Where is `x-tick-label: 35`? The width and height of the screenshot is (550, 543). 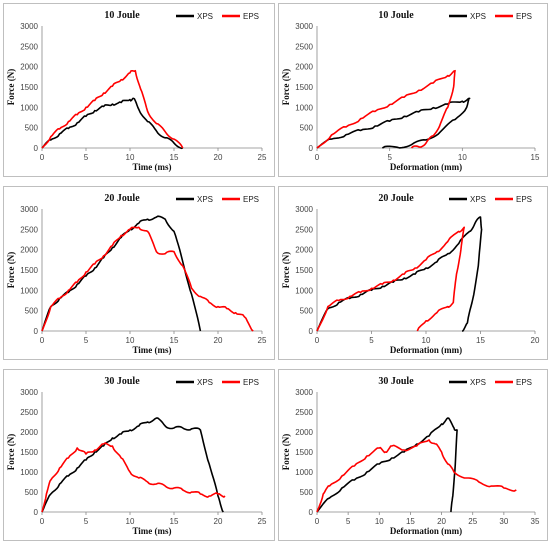 x-tick-label: 35 is located at coordinates (535, 521).